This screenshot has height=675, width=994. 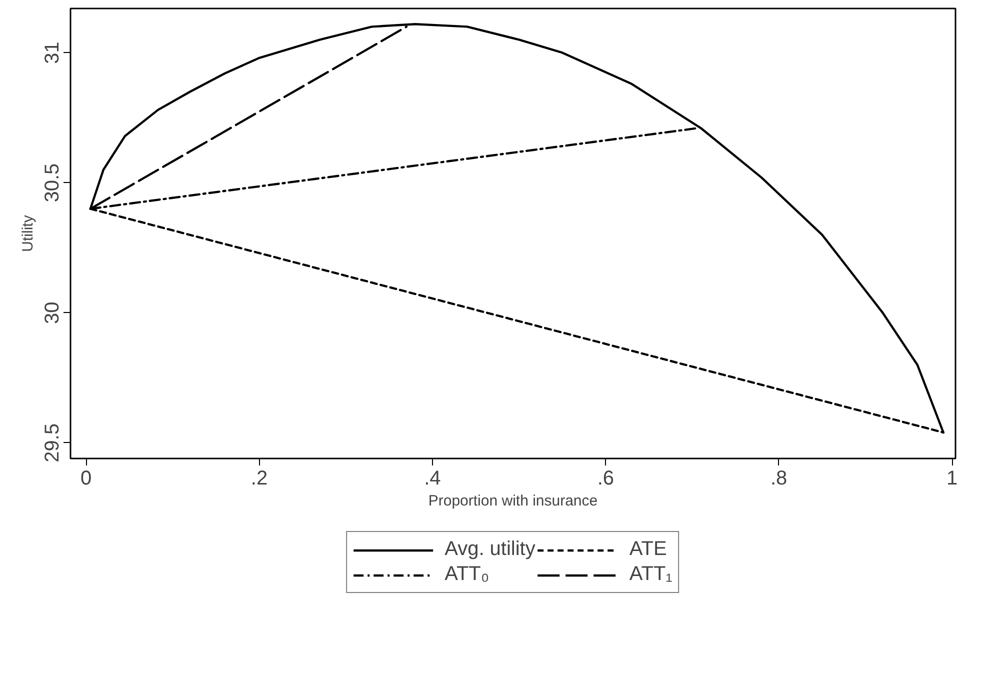 I want to click on y-tick-label: 29.5, so click(x=53, y=442).